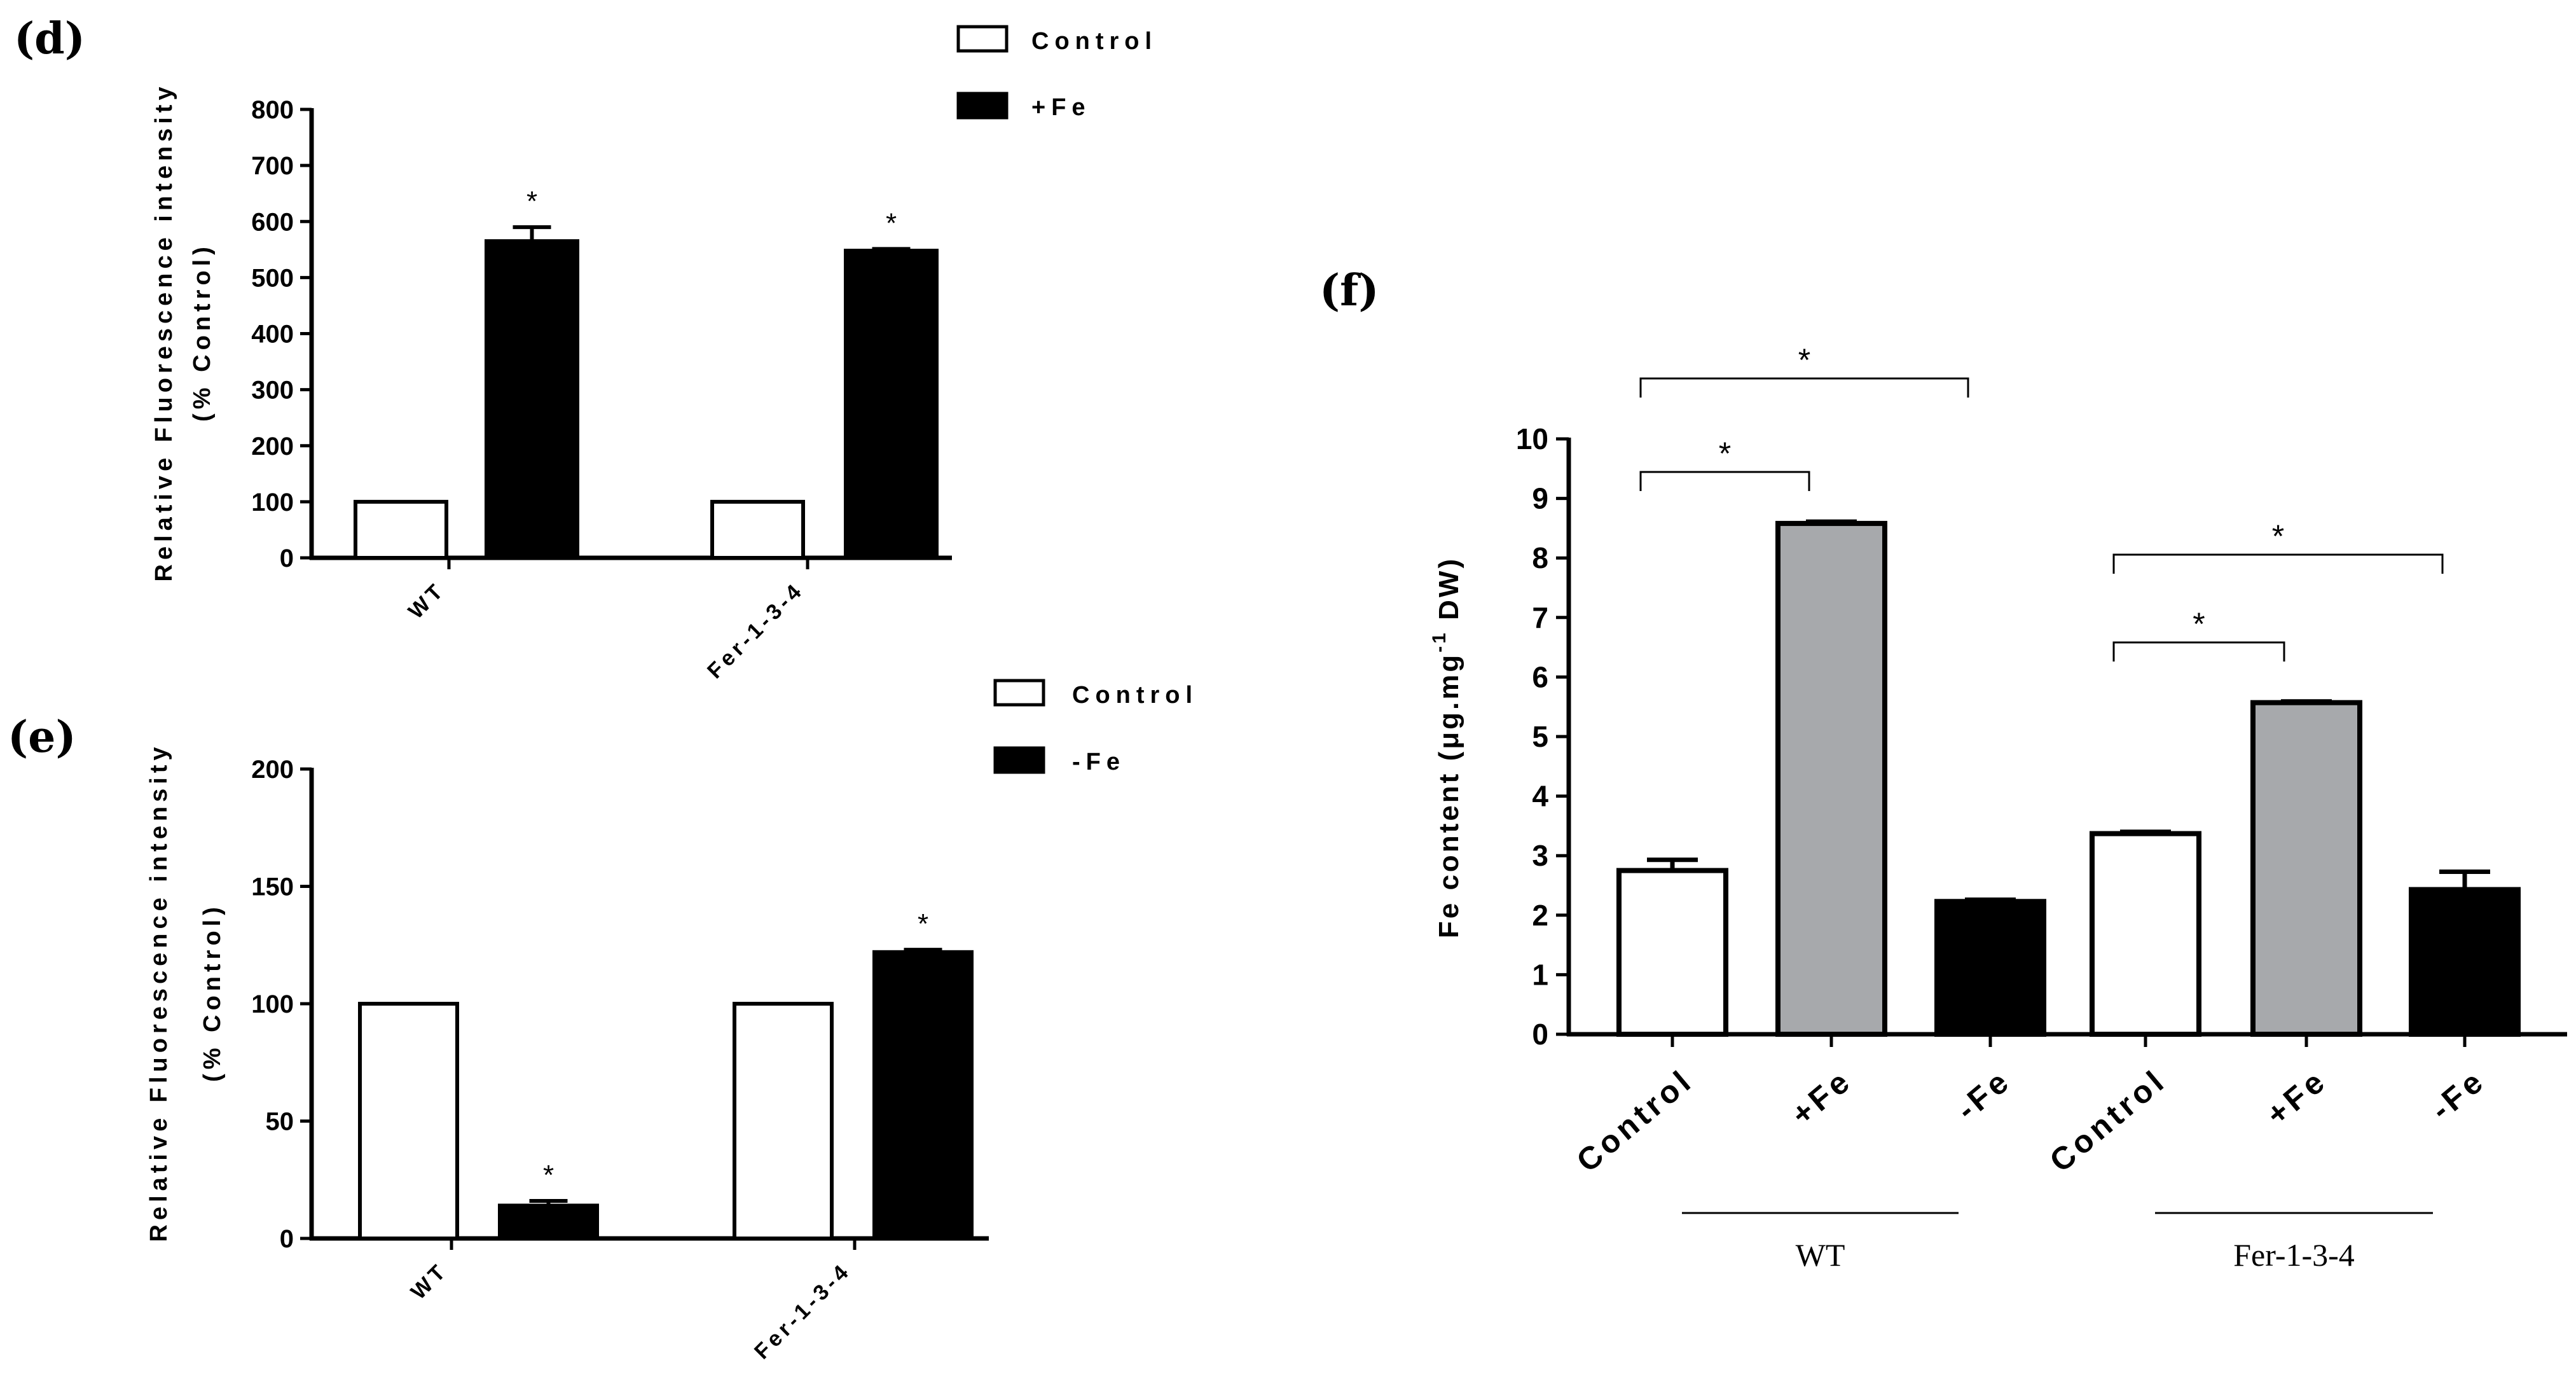 Image resolution: width=2576 pixels, height=1393 pixels. What do you see at coordinates (1019, 760) in the screenshot?
I see `legend-swatch-minus-fe` at bounding box center [1019, 760].